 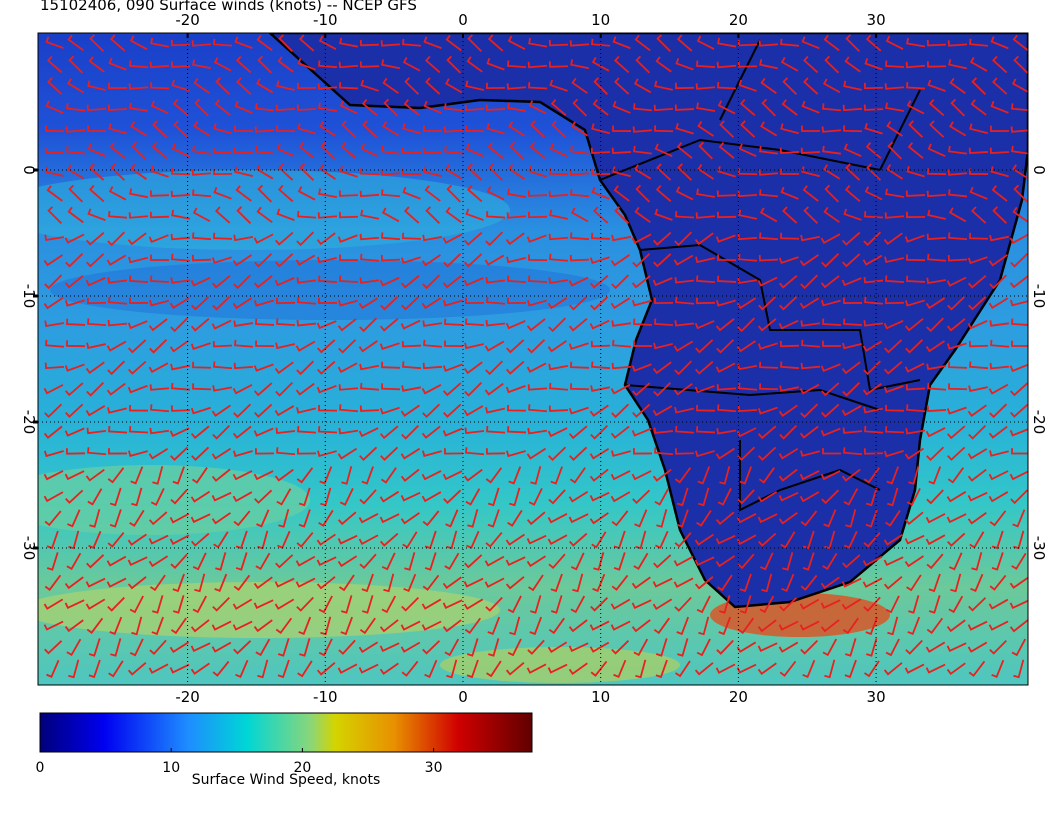 I want to click on wind-band, so click(x=330, y=290).